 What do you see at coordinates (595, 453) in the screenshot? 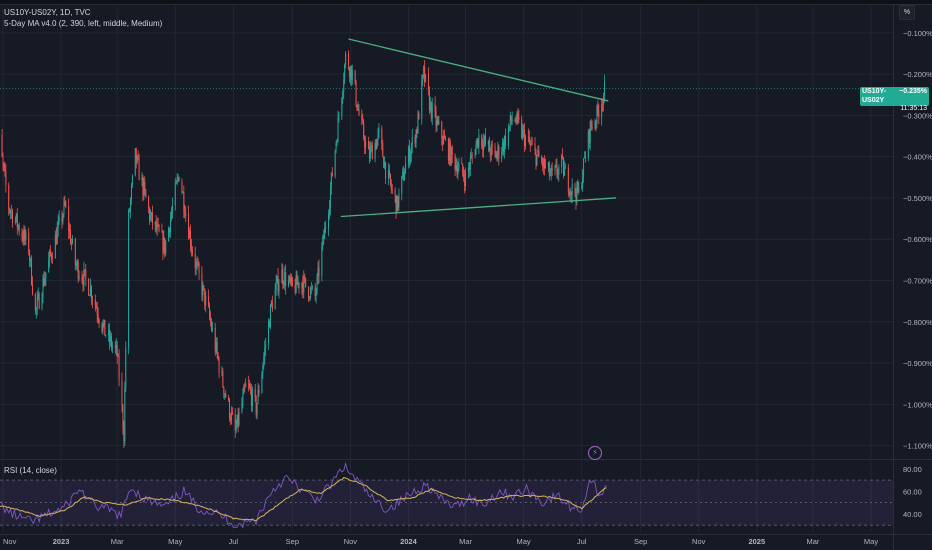
I see `lightning-icon: ⚡` at bounding box center [595, 453].